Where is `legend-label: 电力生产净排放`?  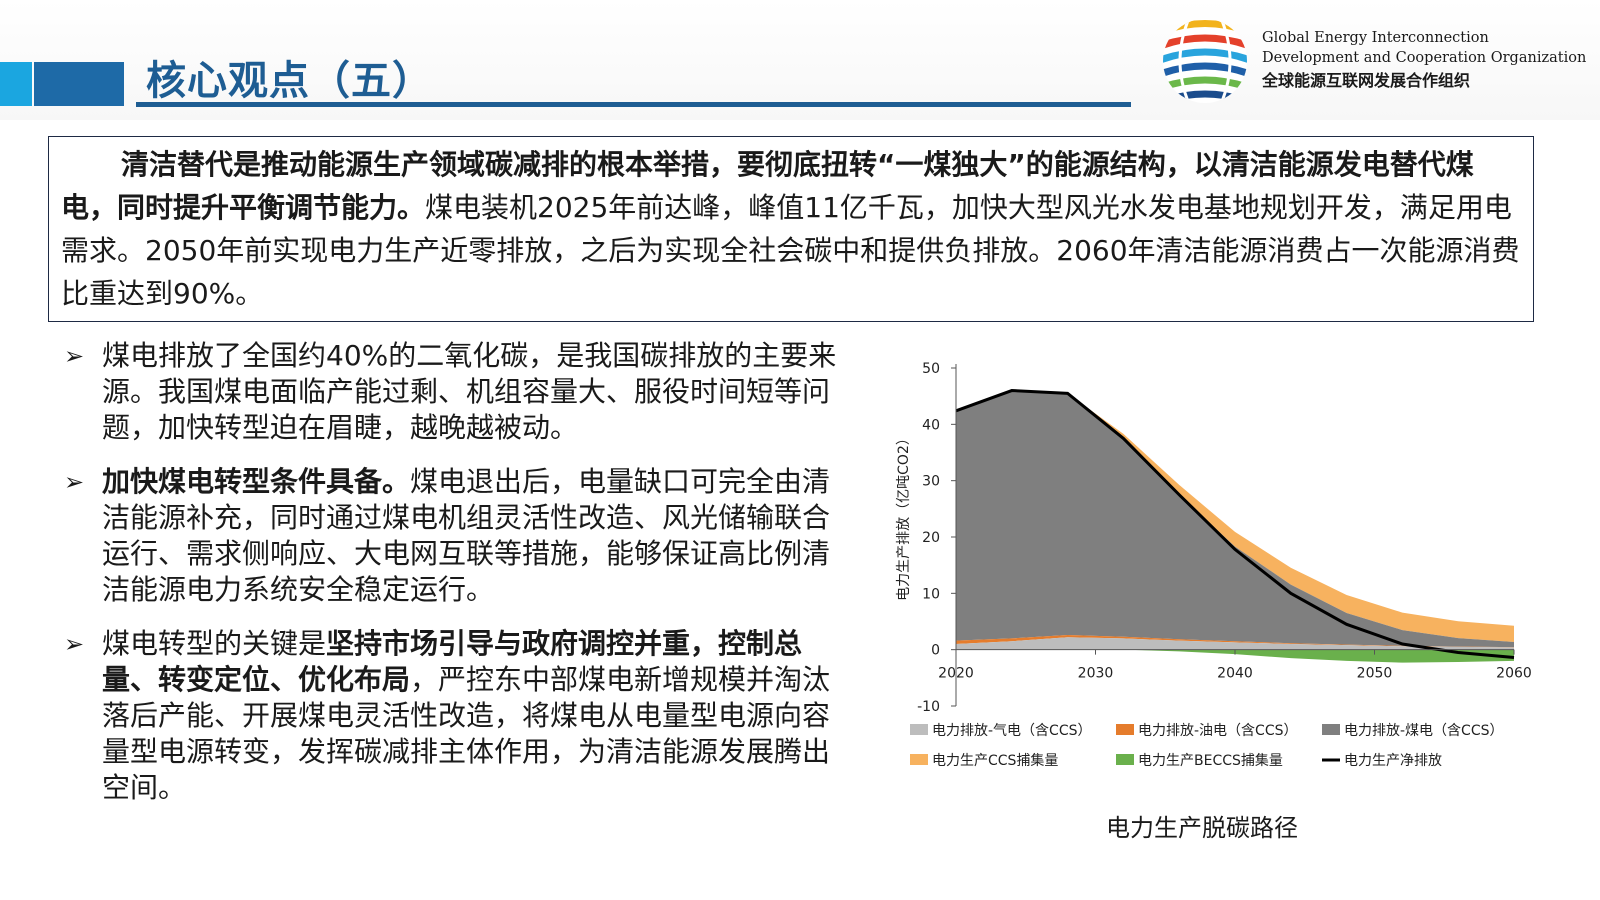 legend-label: 电力生产净排放 is located at coordinates (1393, 761).